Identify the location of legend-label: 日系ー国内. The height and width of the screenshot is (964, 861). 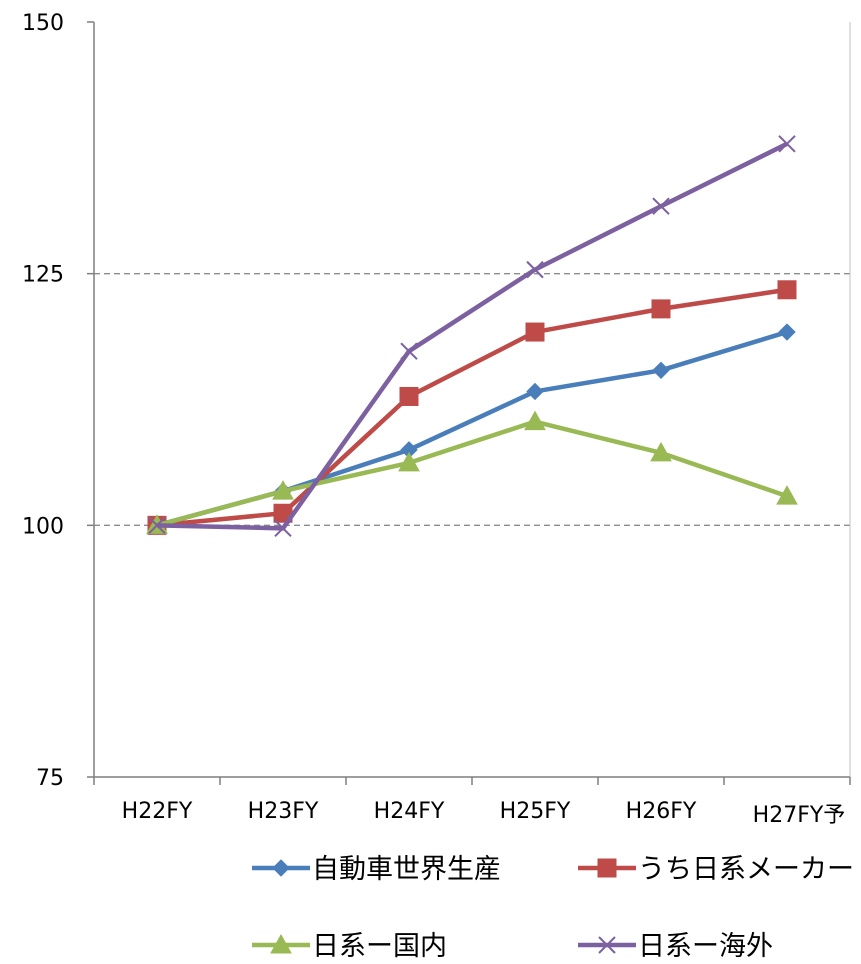
(379, 946).